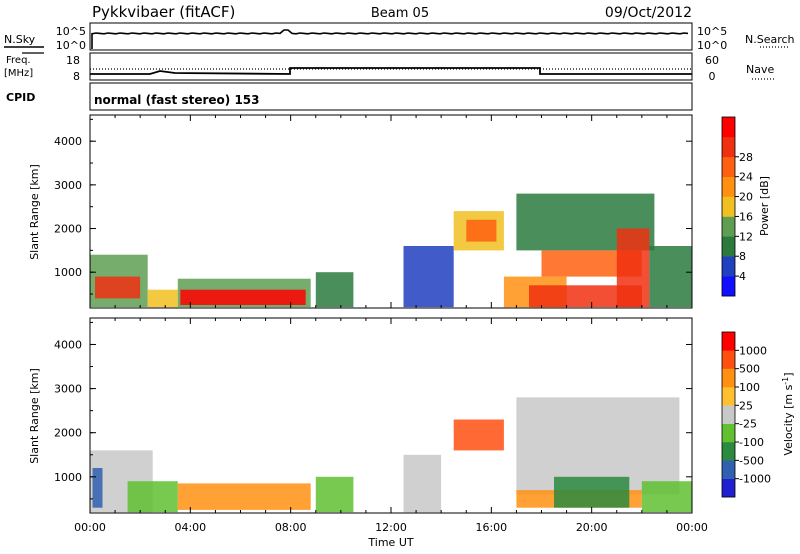 The height and width of the screenshot is (554, 800). What do you see at coordinates (291, 527) in the screenshot?
I see `xtick-label: 08:00` at bounding box center [291, 527].